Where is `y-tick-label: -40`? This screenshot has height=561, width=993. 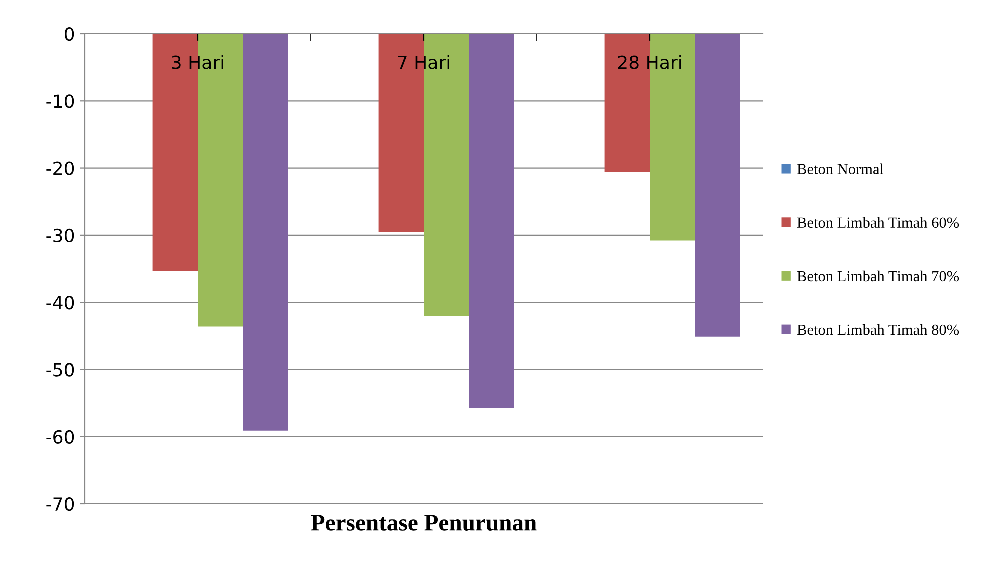 y-tick-label: -40 is located at coordinates (60, 303).